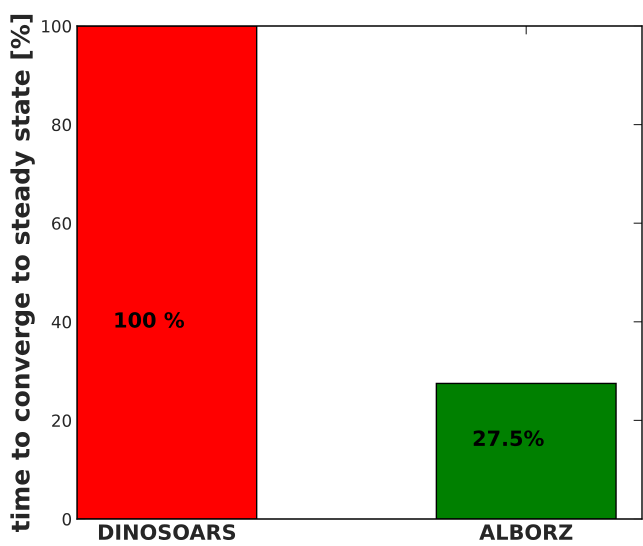 This screenshot has height=546, width=643. Describe the element at coordinates (67, 519) in the screenshot. I see `y-tick-label: 0` at that location.